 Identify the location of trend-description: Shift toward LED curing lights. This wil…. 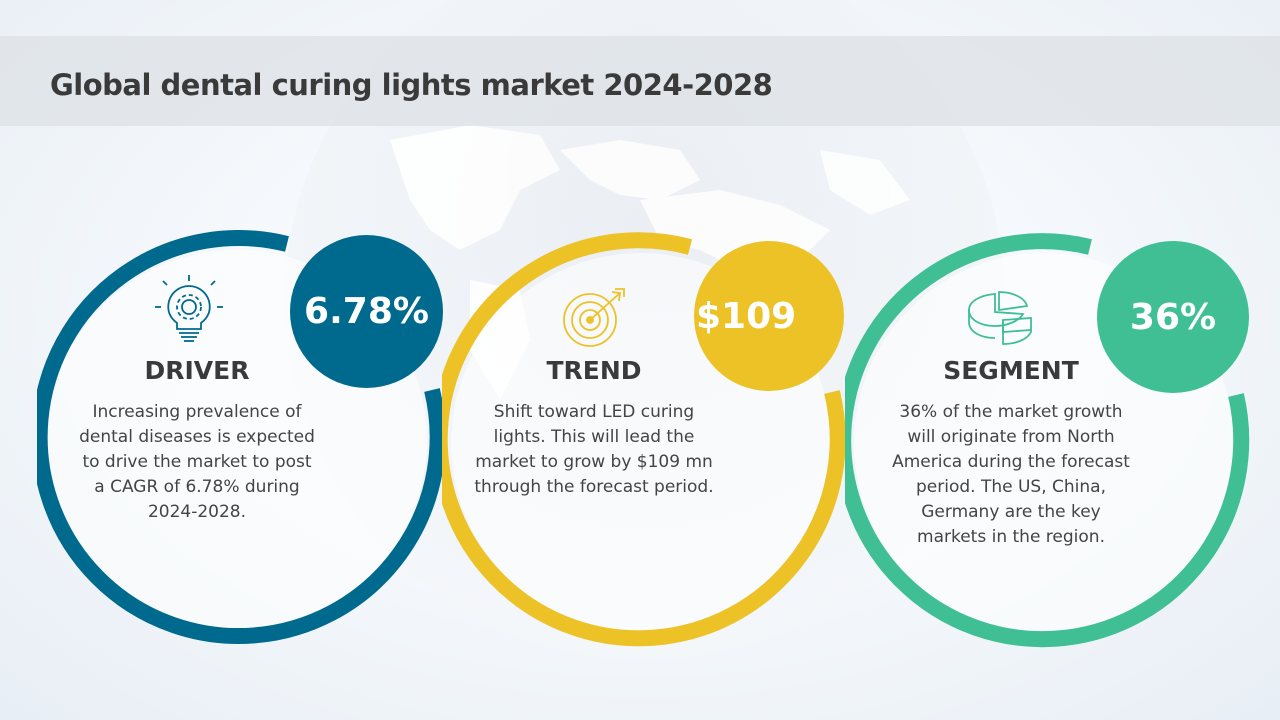
(594, 449).